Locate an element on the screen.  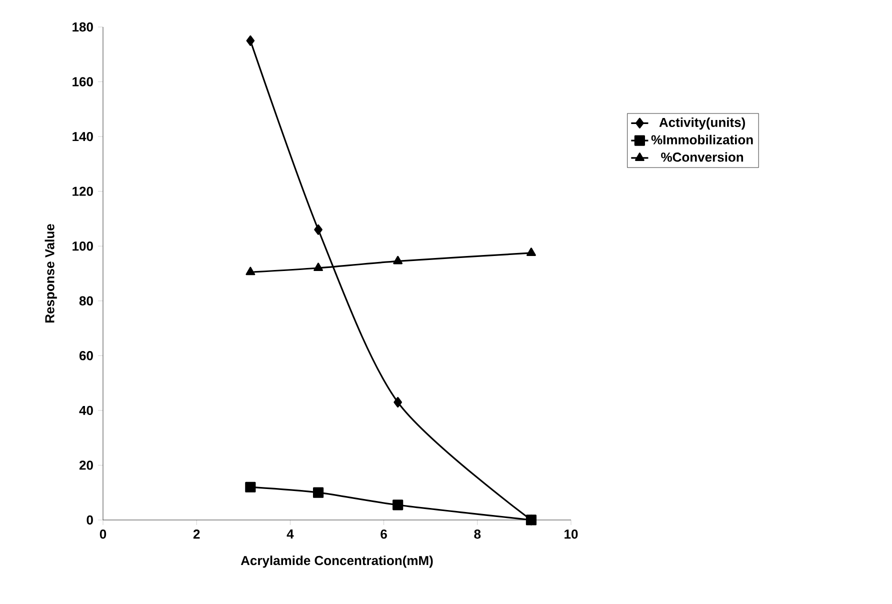
y-tick-label: 80 is located at coordinates (86, 301).